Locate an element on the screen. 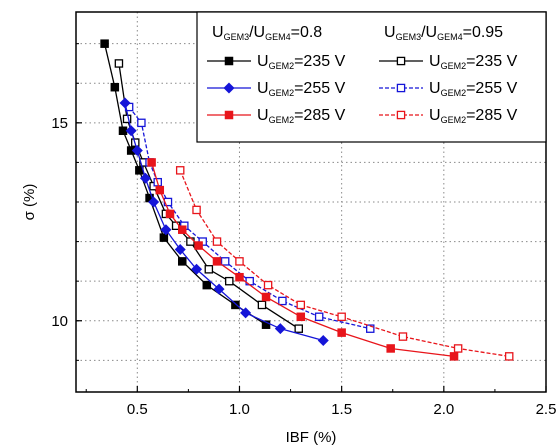  y-tick-label: 10 is located at coordinates (59, 321).